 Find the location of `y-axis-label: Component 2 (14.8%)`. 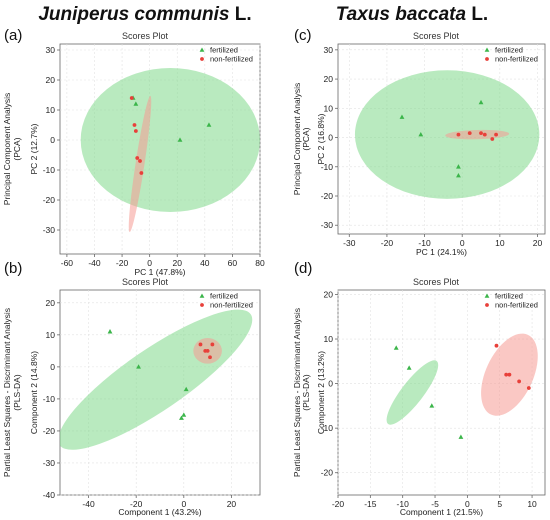

y-axis-label: Component 2 (14.8%) is located at coordinates (34, 392).